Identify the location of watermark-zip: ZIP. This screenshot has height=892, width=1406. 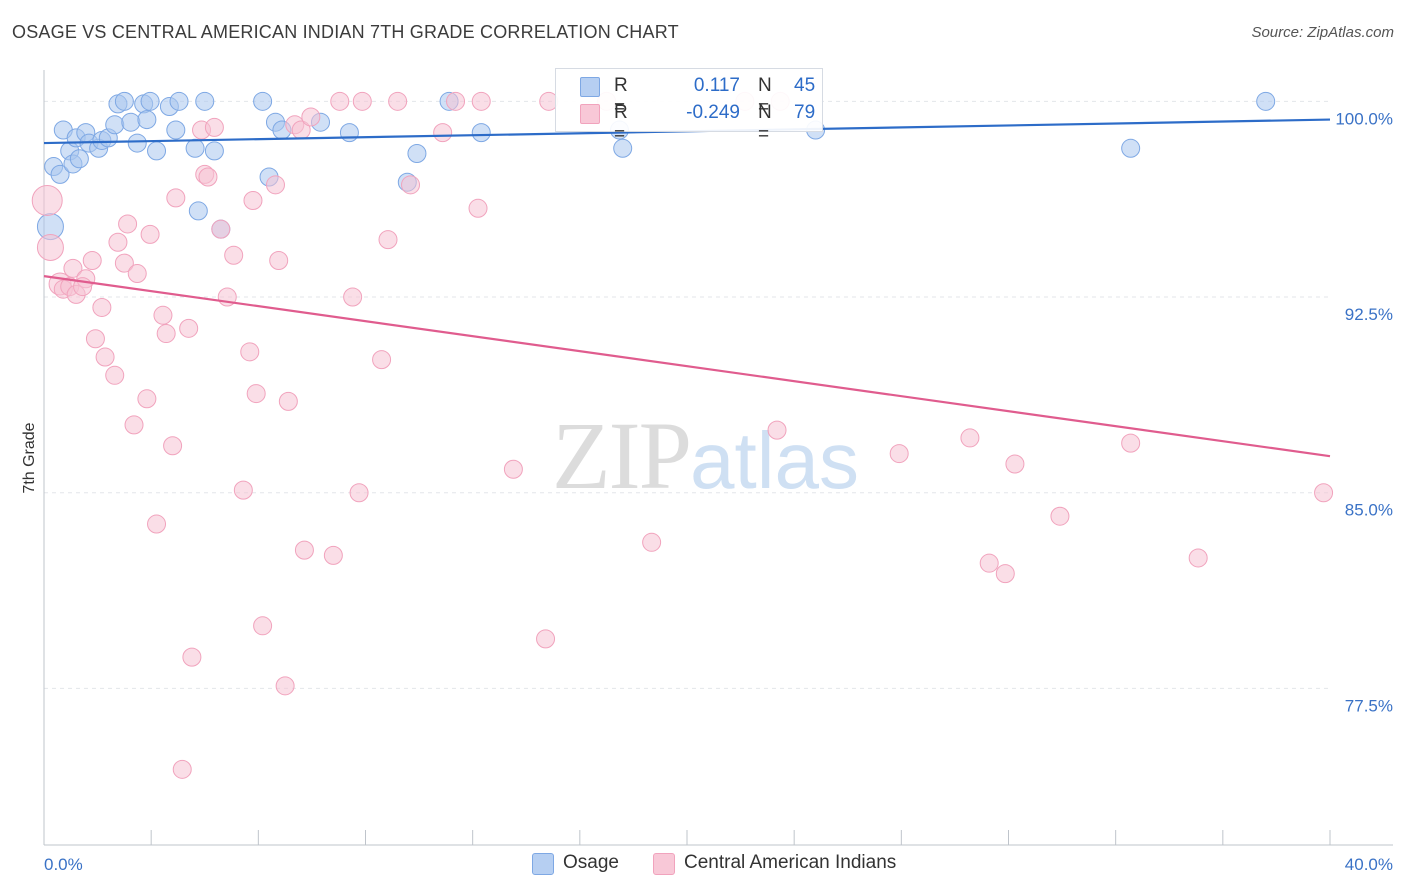
(622, 455).